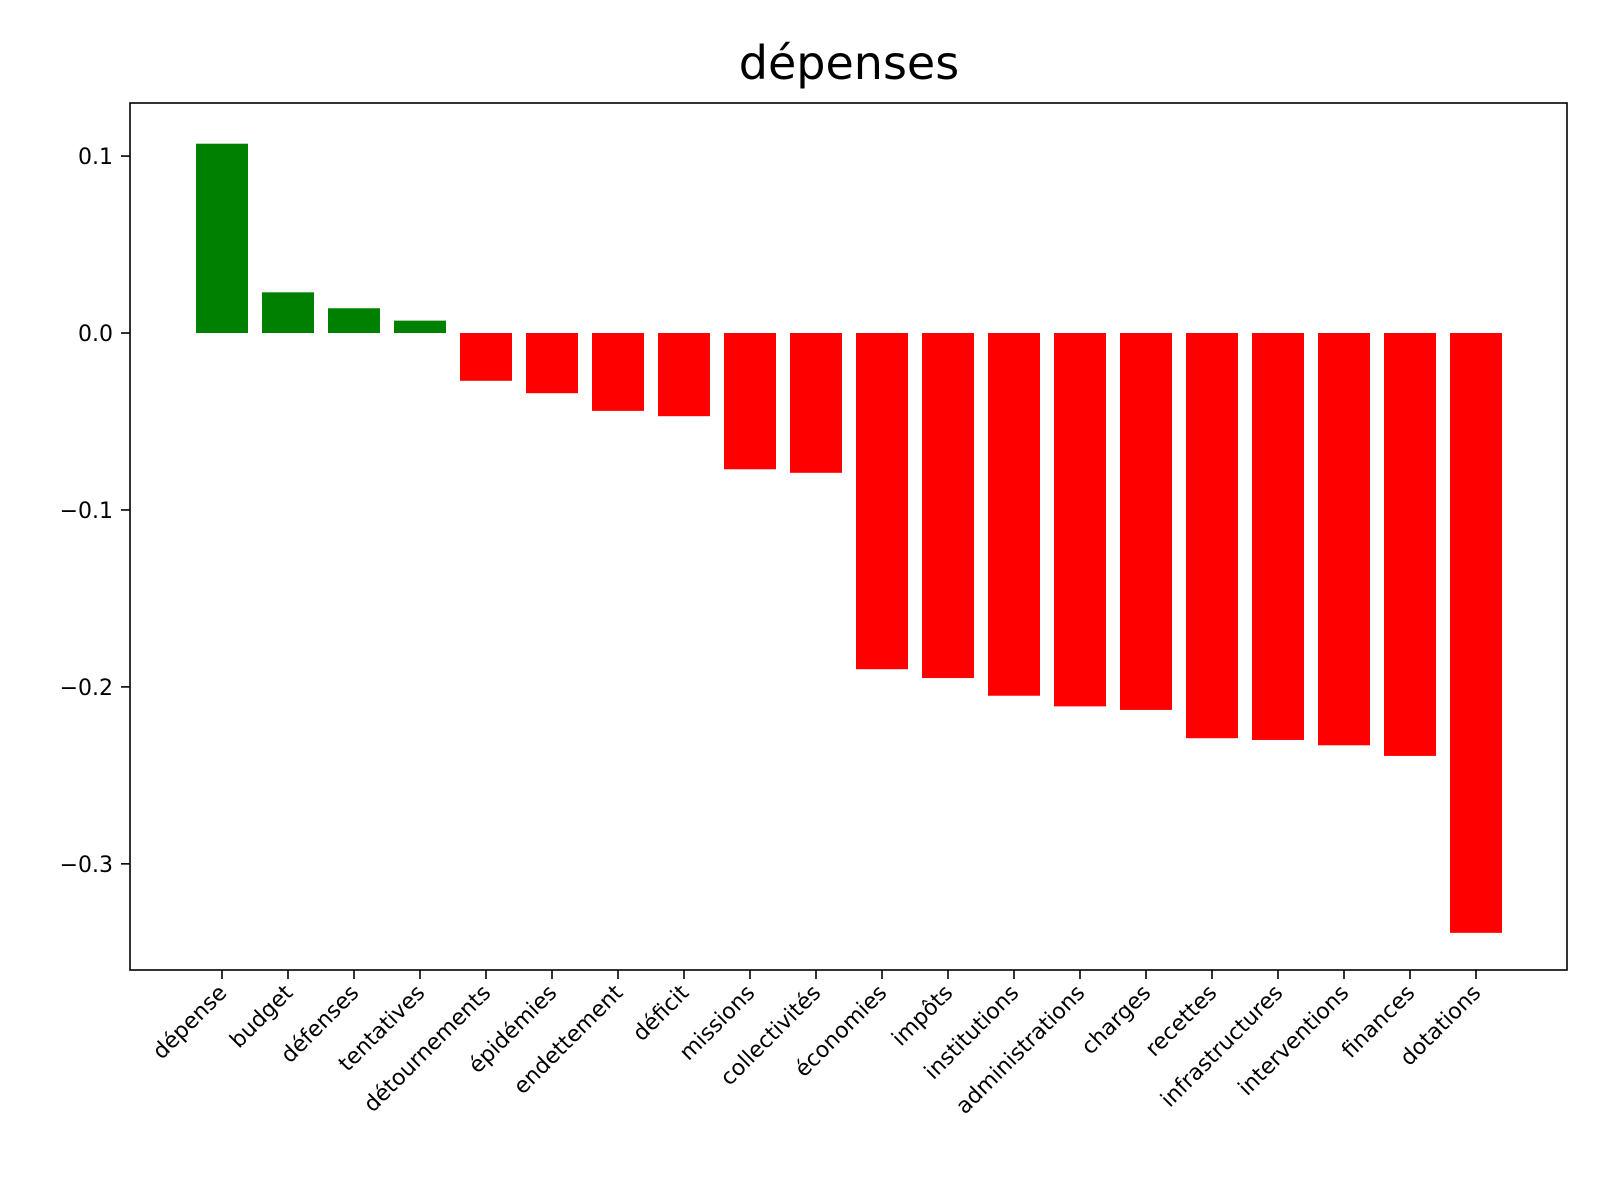 This screenshot has width=1600, height=1200. Describe the element at coordinates (86, 511) in the screenshot. I see `y-tick-label: −0.1` at that location.